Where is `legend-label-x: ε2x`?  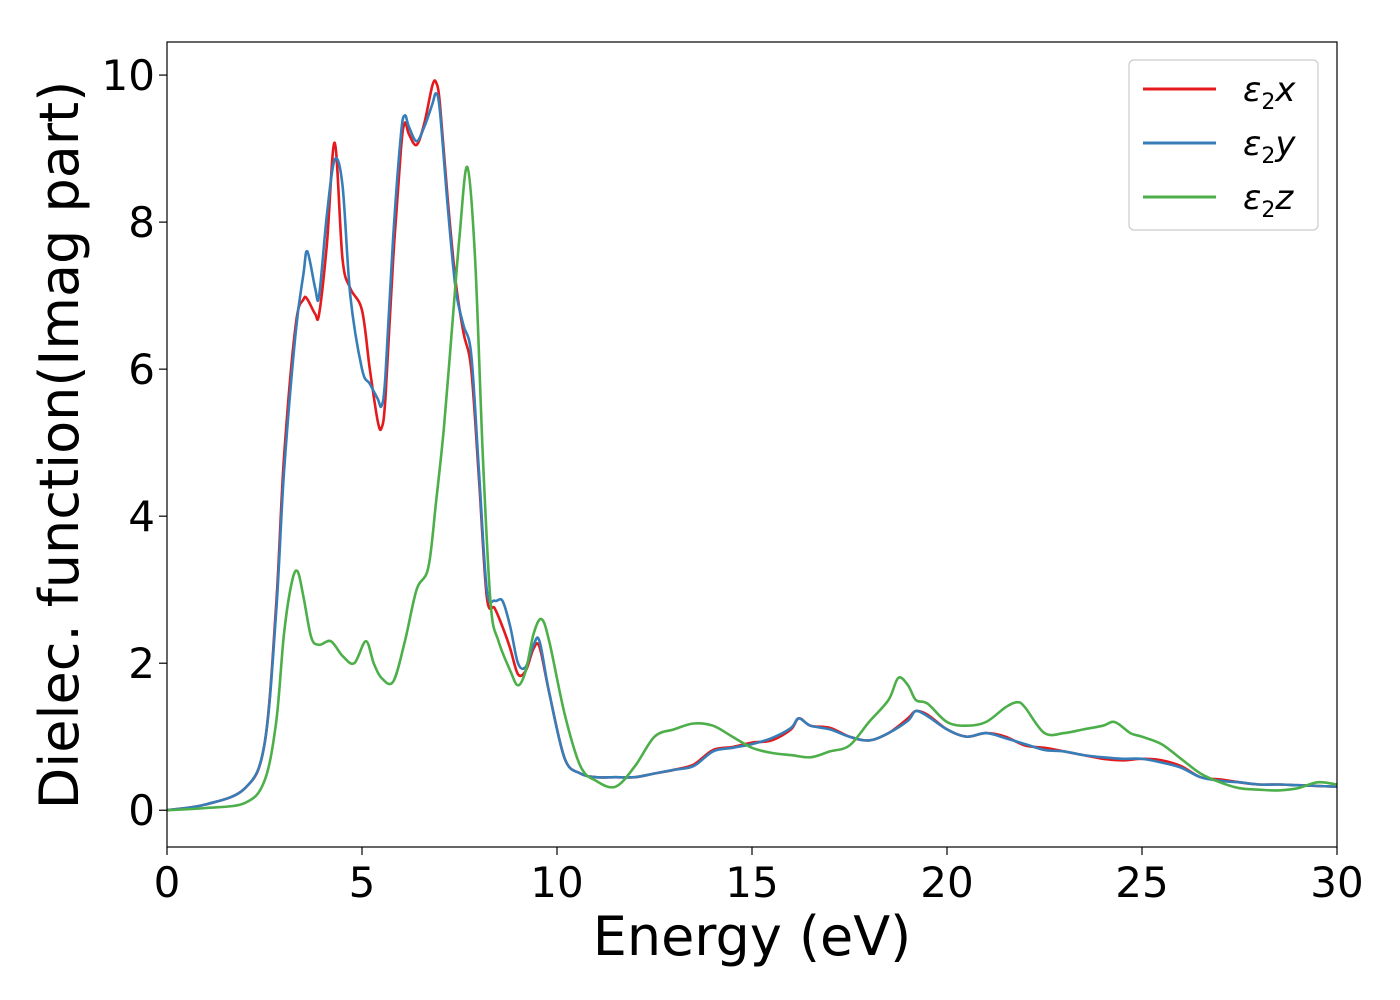 legend-label-x: ε2x is located at coordinates (1269, 92).